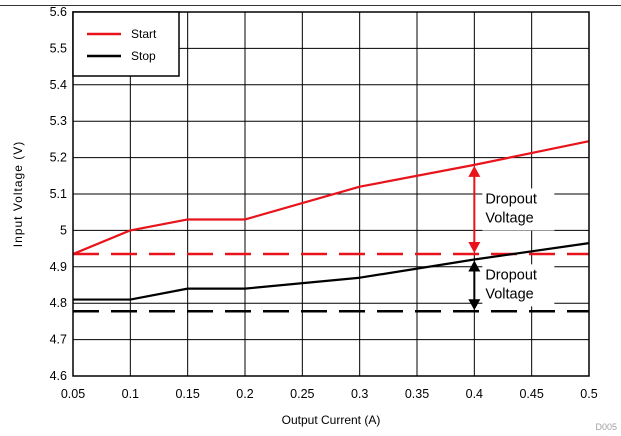  Describe the element at coordinates (58, 12) in the screenshot. I see `y-tick-label: 5.6` at that location.